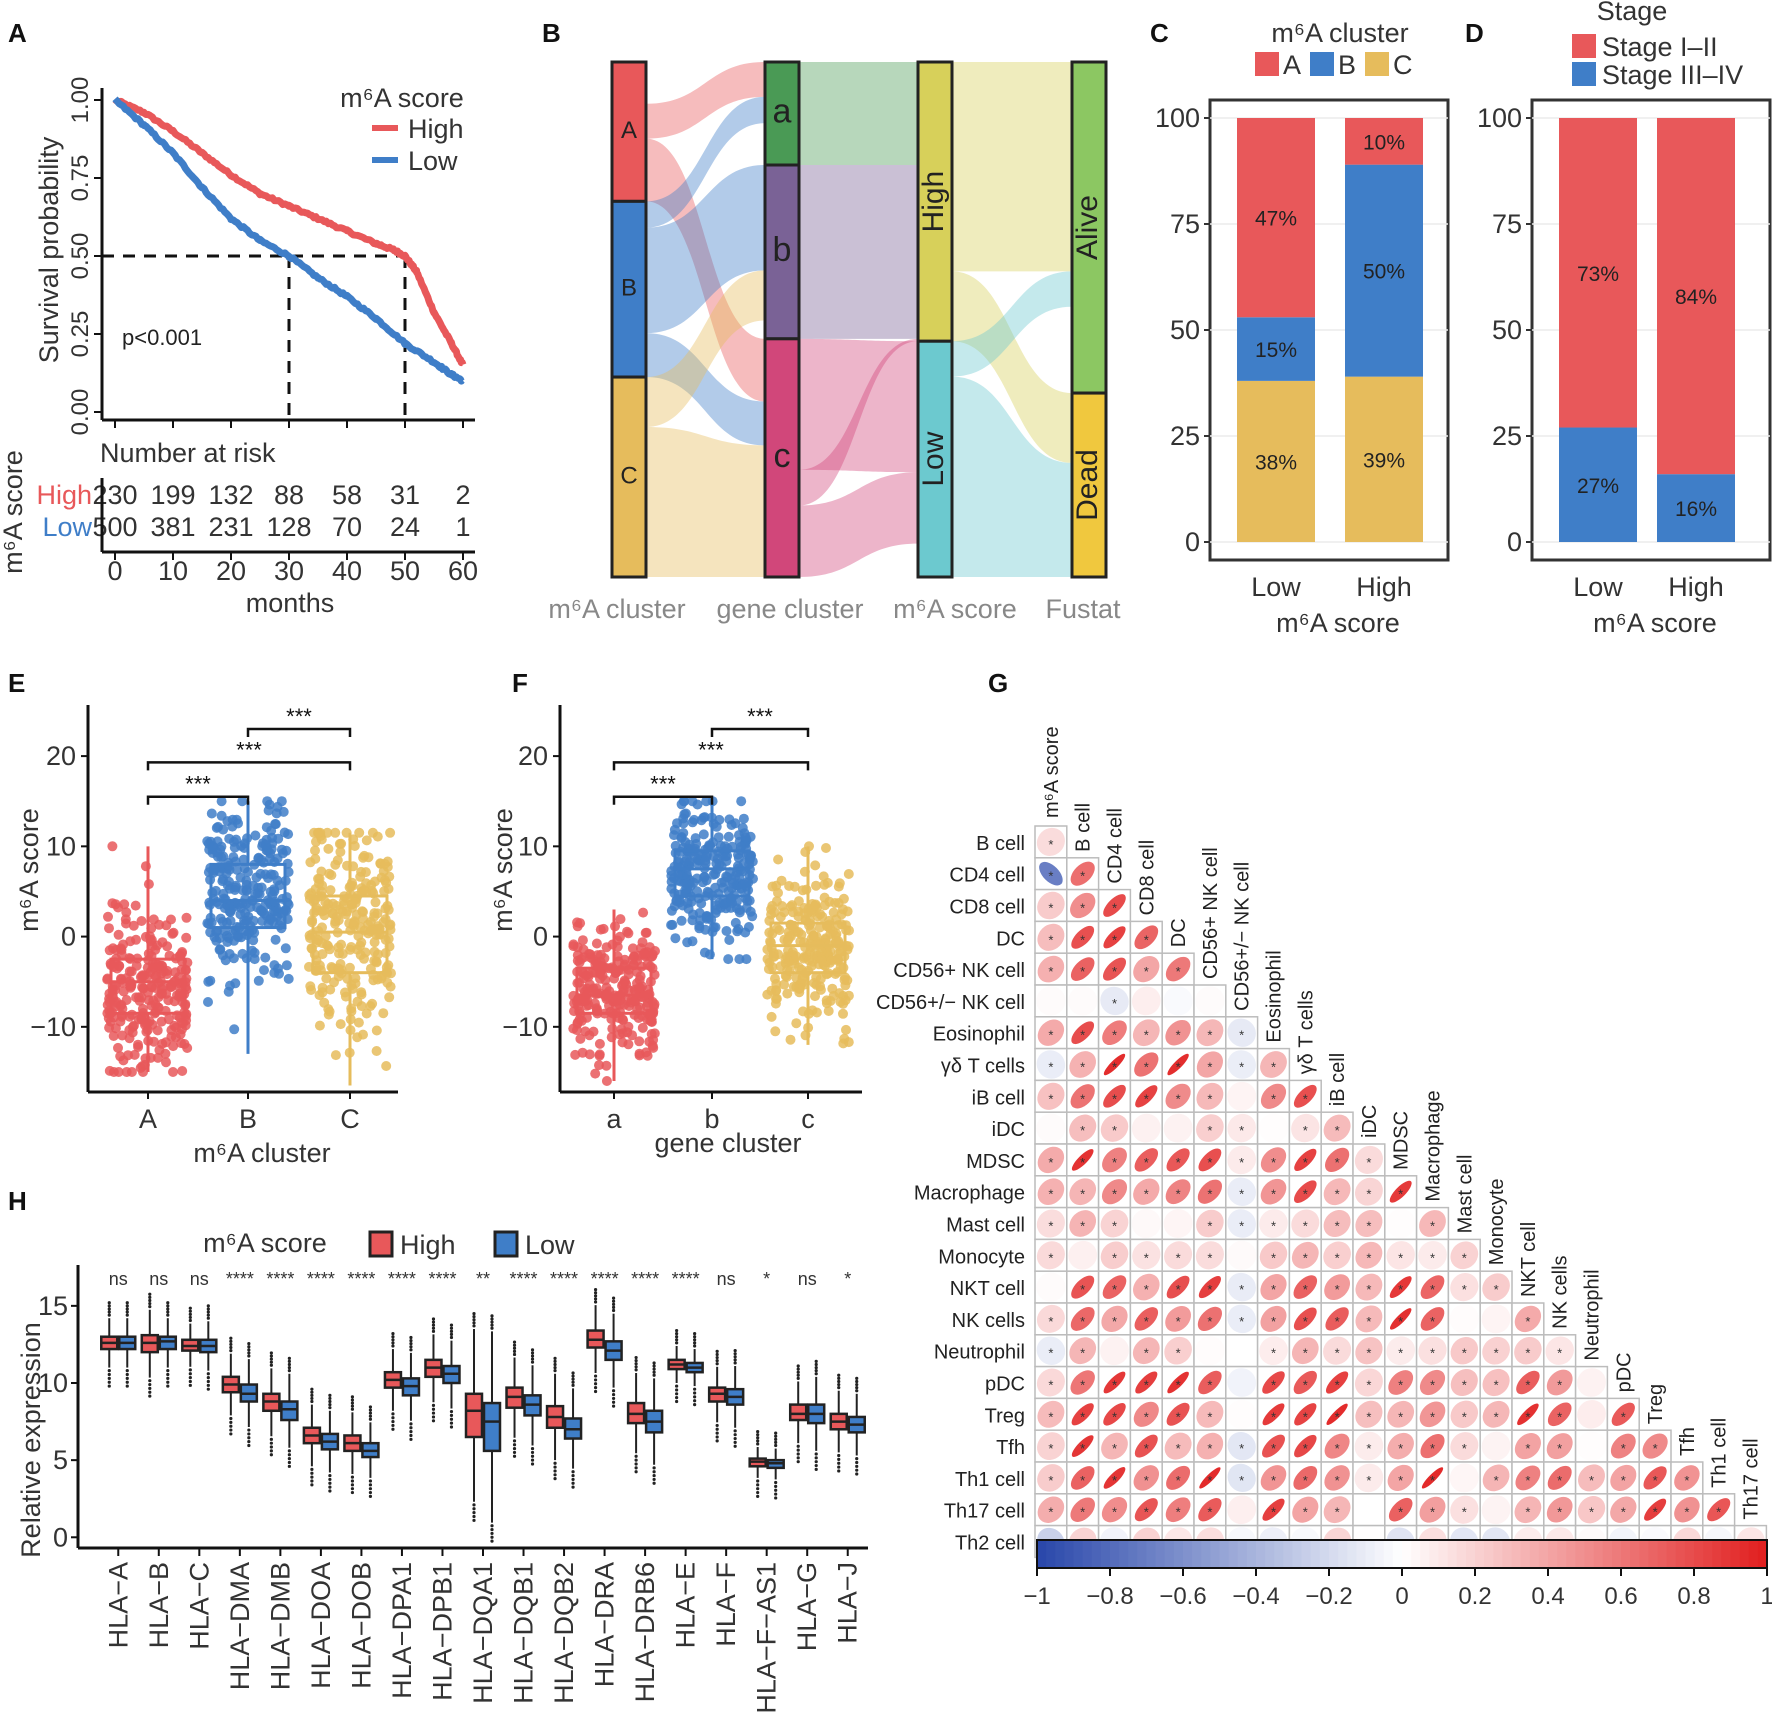  I want to click on comparison-bracket, so click(663, 800).